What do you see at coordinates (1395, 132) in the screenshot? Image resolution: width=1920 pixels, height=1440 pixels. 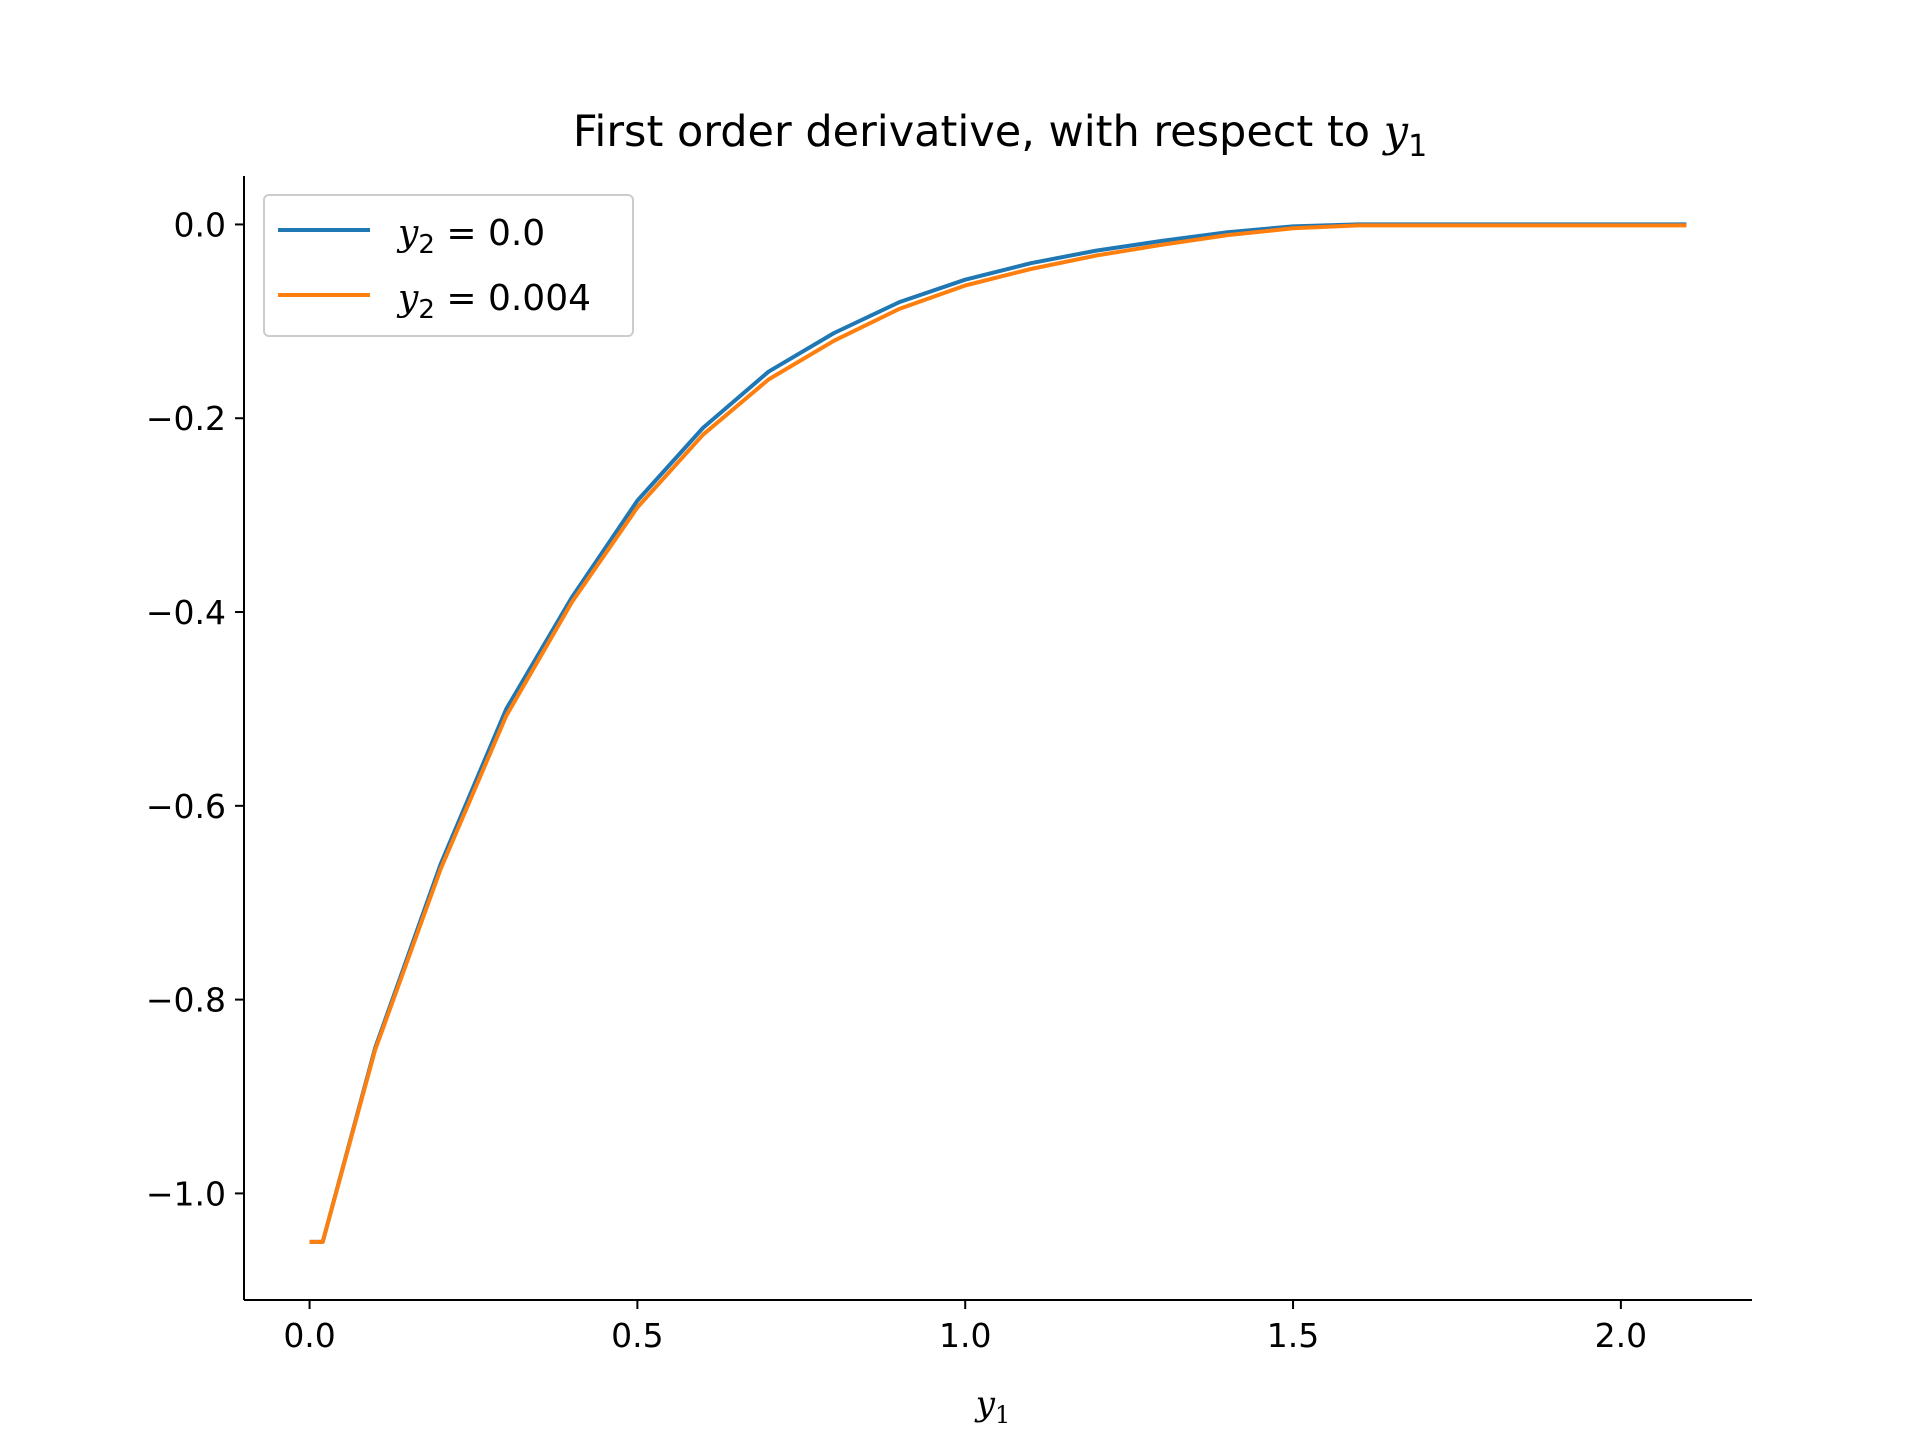 I see `chart-title-var: y` at bounding box center [1395, 132].